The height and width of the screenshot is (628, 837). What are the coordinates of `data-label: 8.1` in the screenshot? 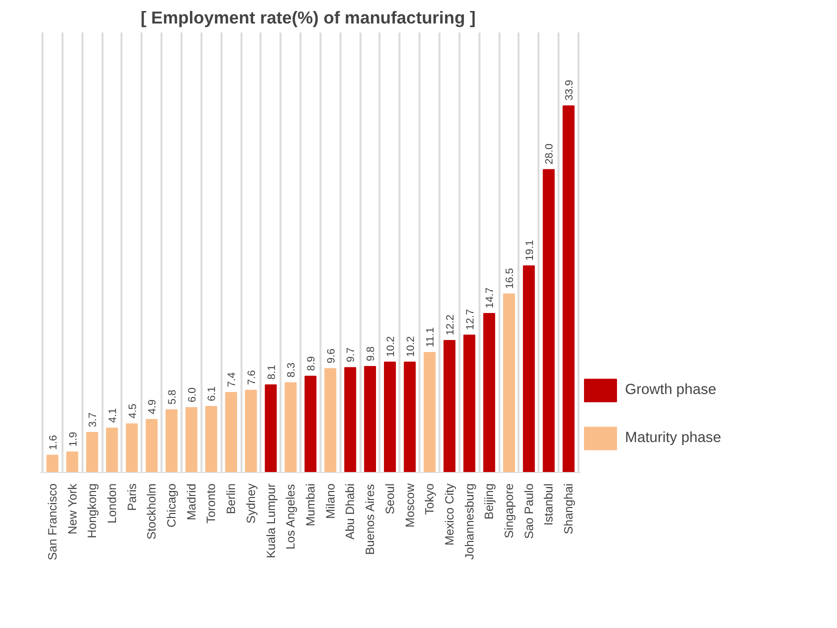 It's located at (272, 372).